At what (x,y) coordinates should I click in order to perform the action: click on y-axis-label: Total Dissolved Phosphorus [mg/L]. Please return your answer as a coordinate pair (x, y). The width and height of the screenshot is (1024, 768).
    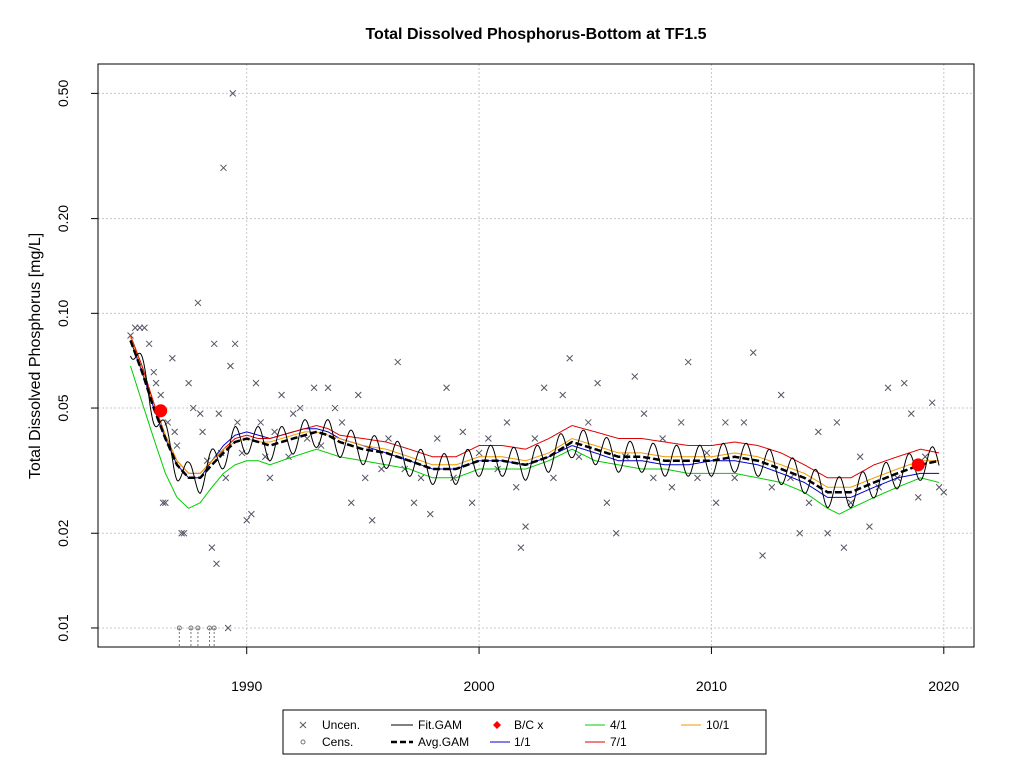
    Looking at the image, I should click on (35, 356).